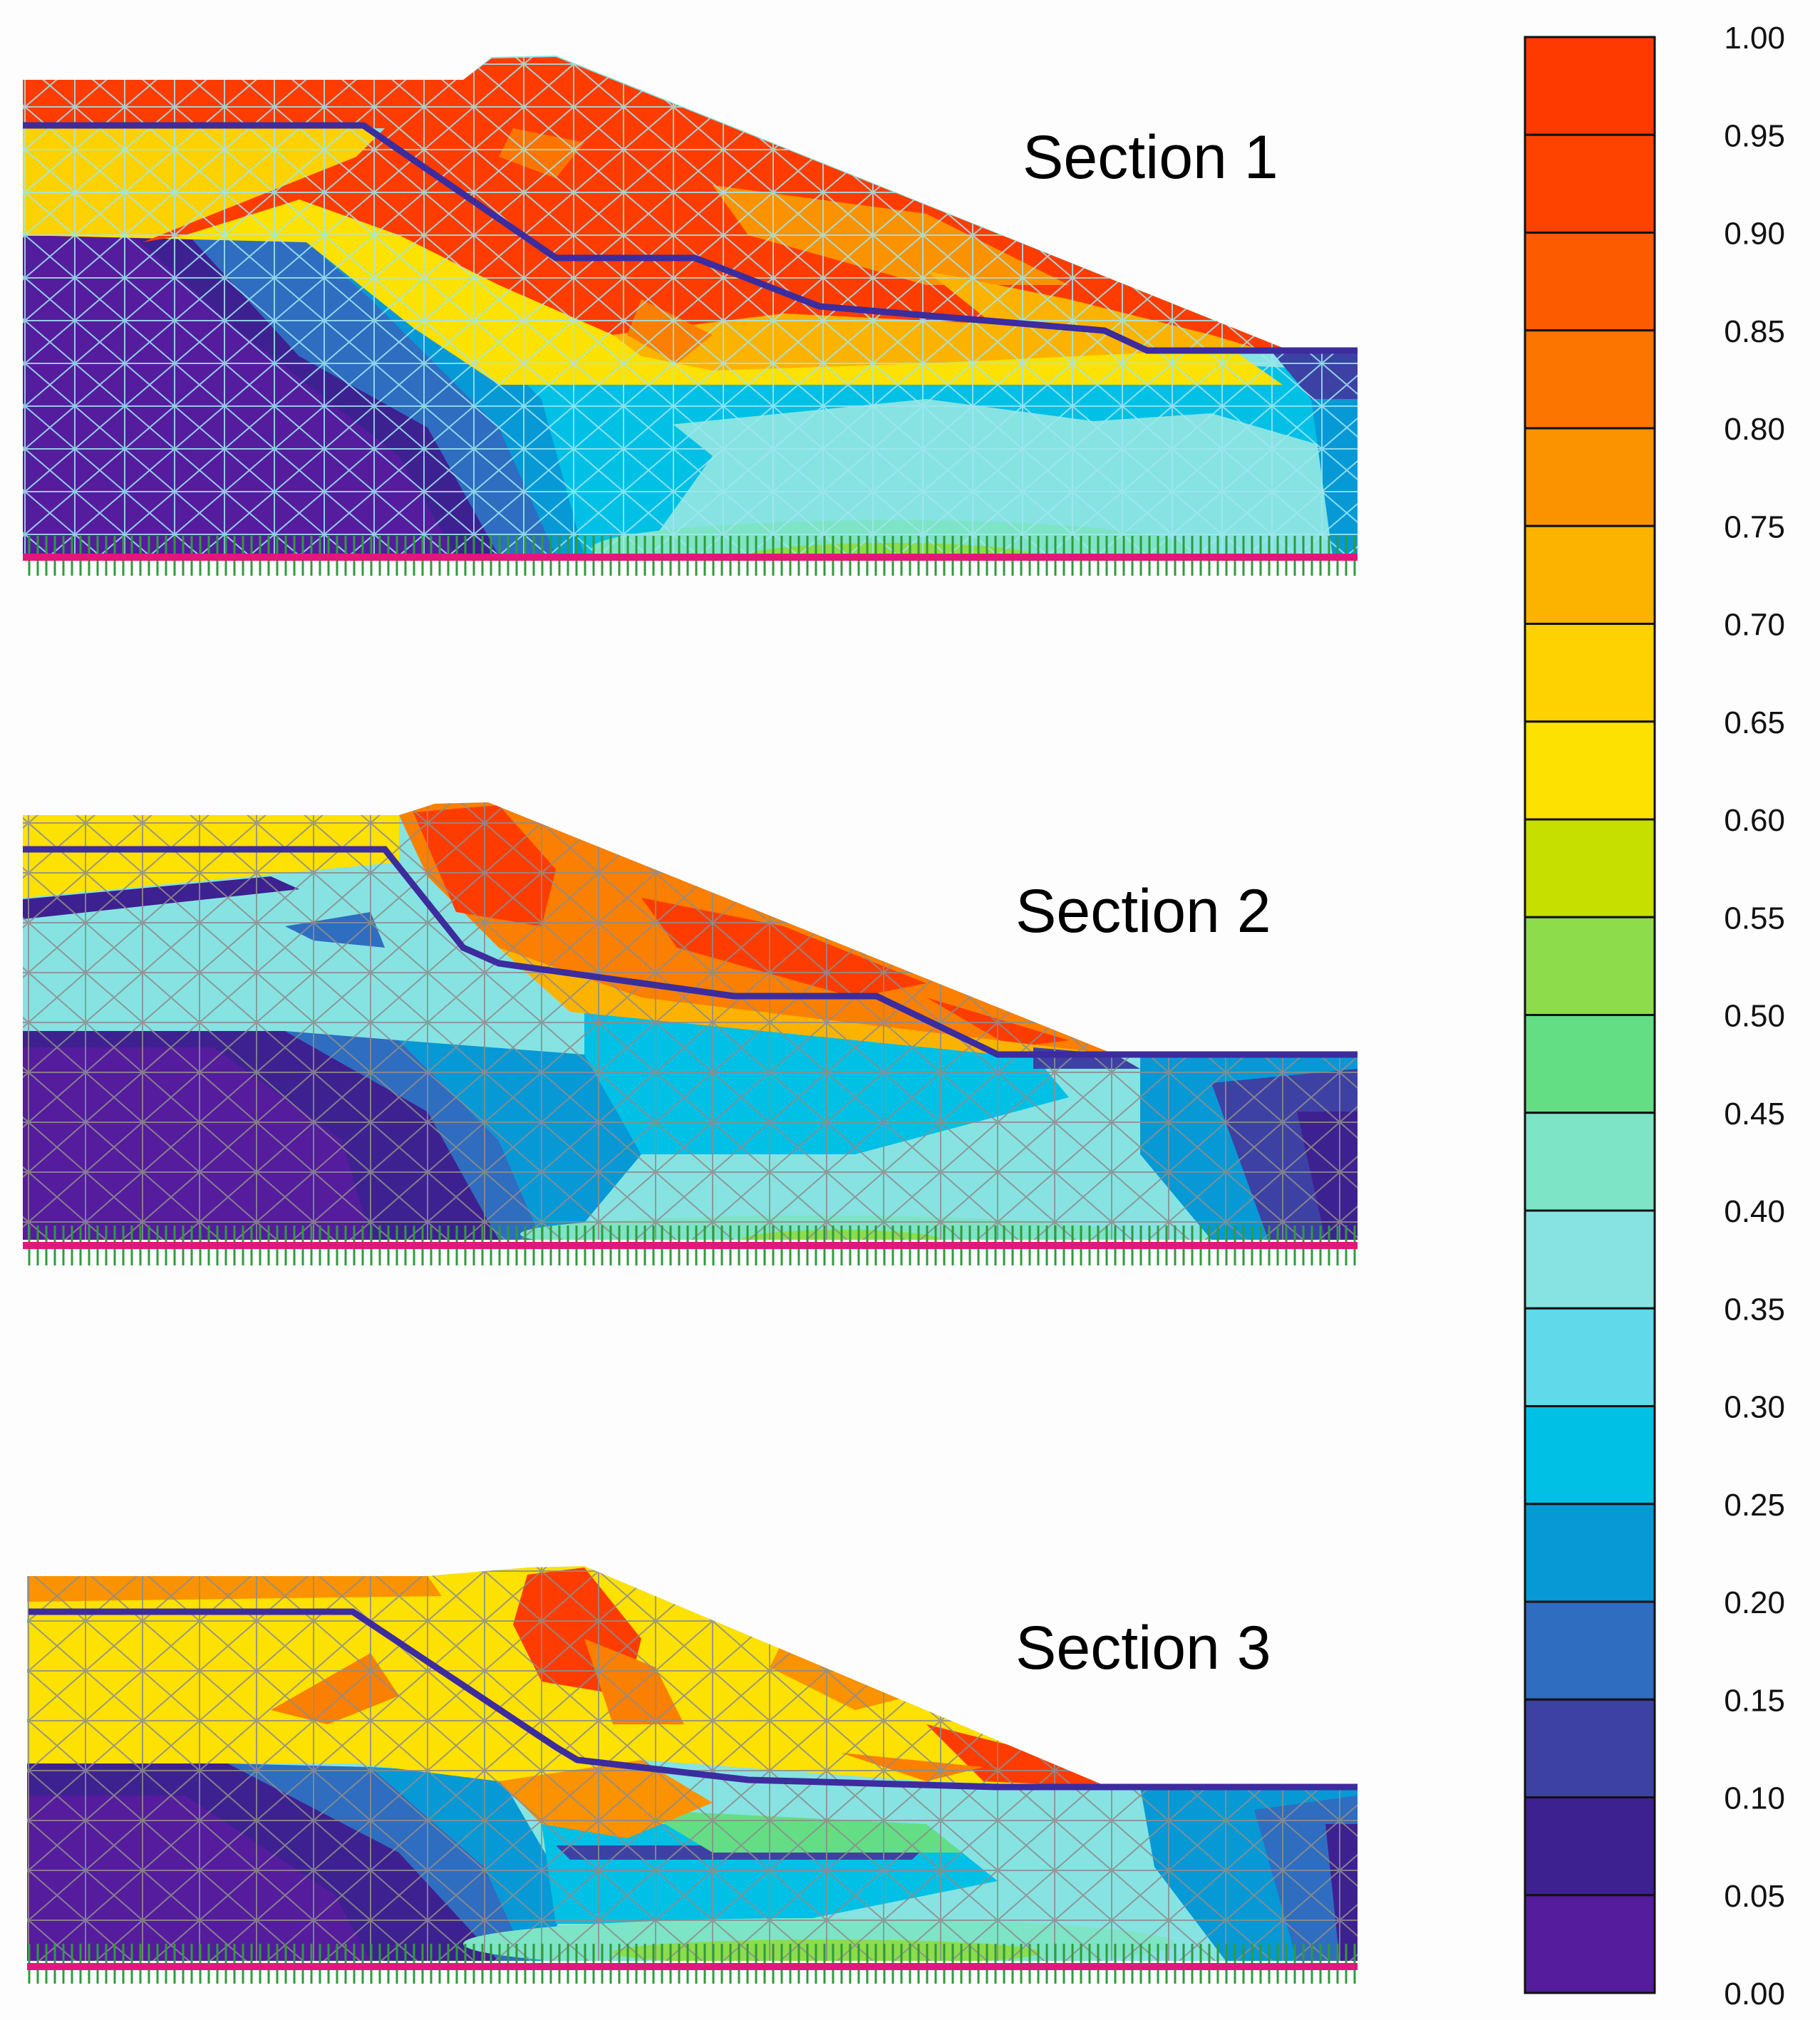  I want to click on colorbar-tick-label: 0.60, so click(1754, 820).